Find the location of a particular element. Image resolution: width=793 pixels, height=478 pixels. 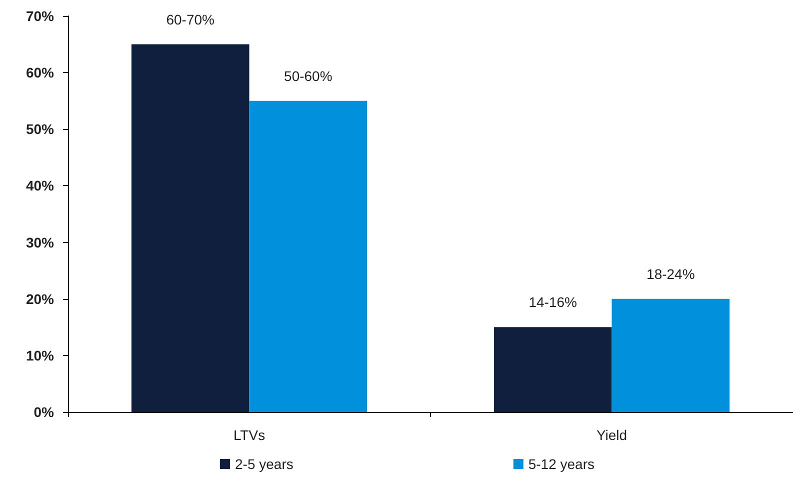

y-tick-label: 60% is located at coordinates (40, 72).